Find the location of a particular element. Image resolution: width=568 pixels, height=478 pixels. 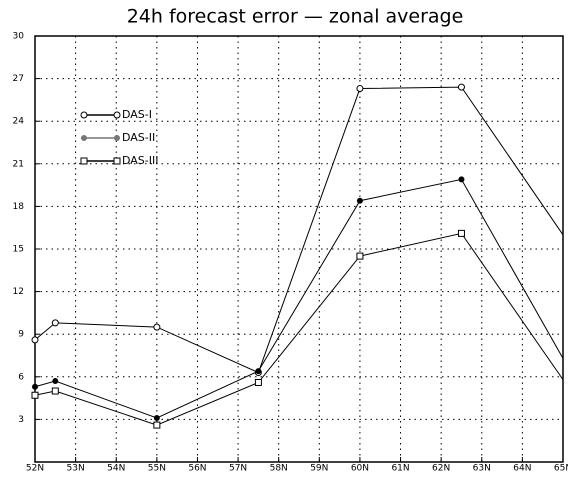

x-tick-label: 56N is located at coordinates (197, 469).